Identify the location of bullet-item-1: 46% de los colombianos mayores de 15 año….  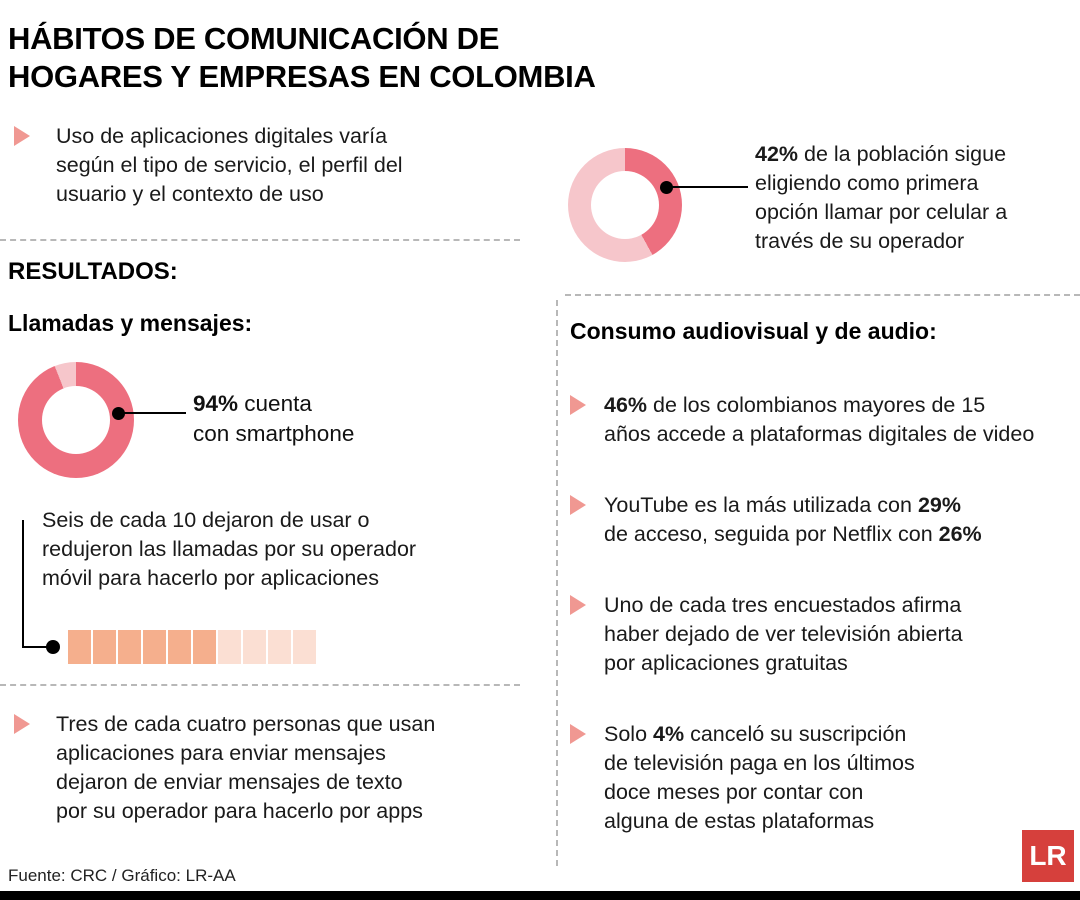
(822, 420).